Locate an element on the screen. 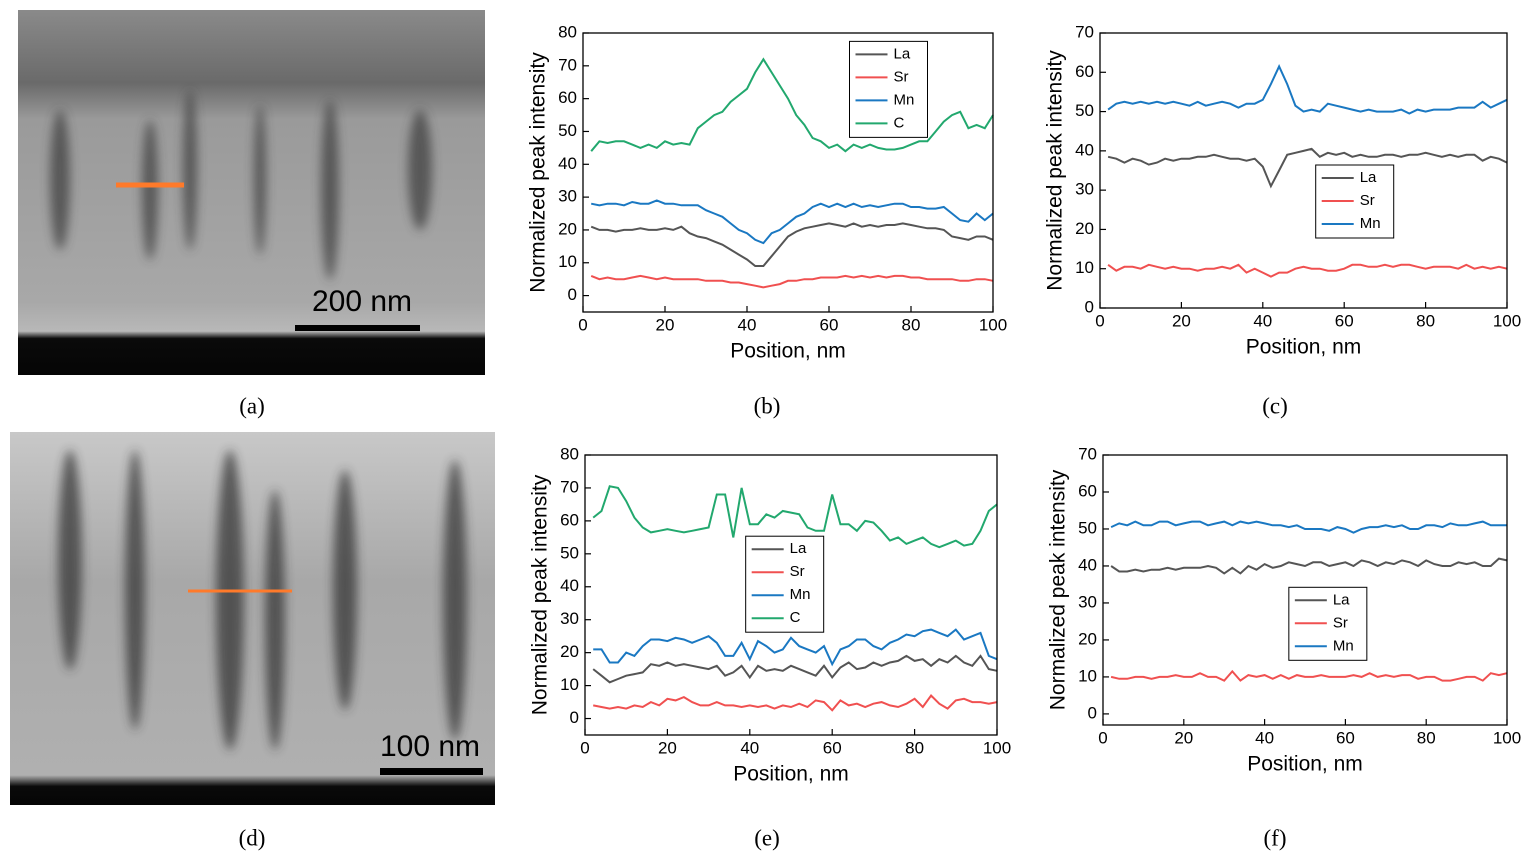 The image size is (1529, 862). scale-label: 200 nm is located at coordinates (362, 301).